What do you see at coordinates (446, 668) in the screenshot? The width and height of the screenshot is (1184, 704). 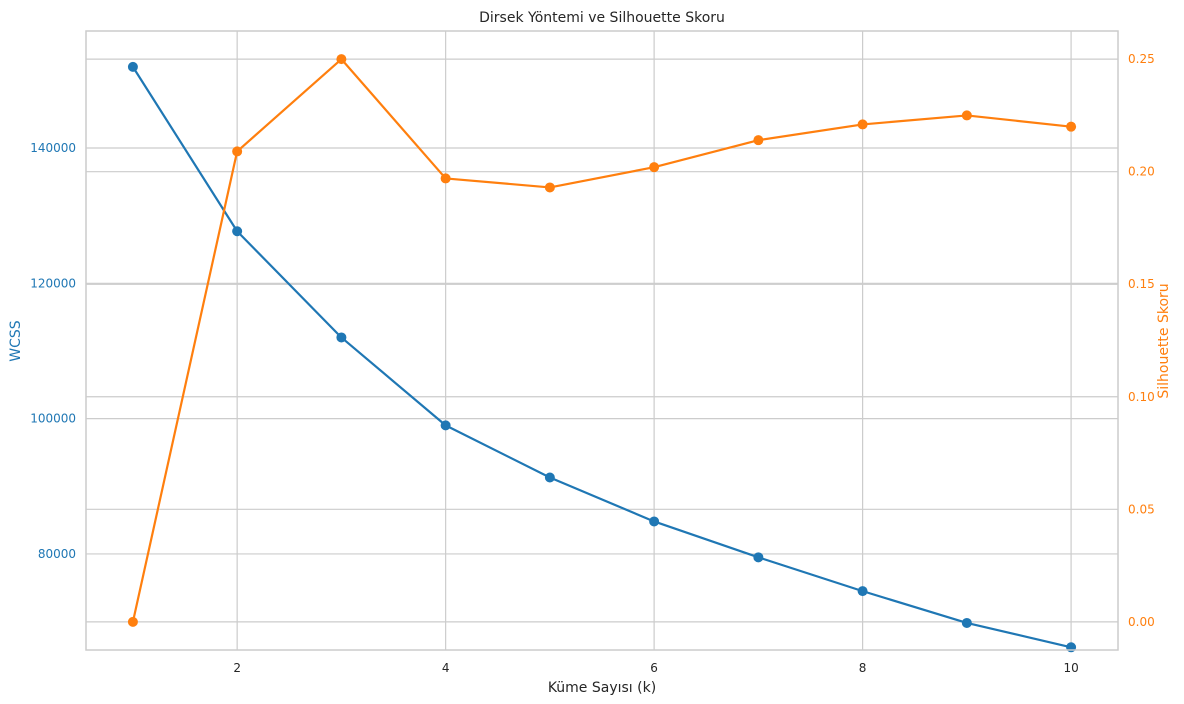 I see `x-tick-label: 4` at bounding box center [446, 668].